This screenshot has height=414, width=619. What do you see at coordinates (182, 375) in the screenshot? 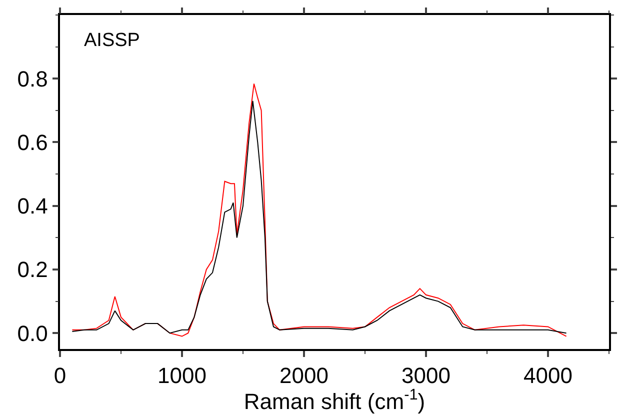
I see `x-tick-label: 1000` at bounding box center [182, 375].